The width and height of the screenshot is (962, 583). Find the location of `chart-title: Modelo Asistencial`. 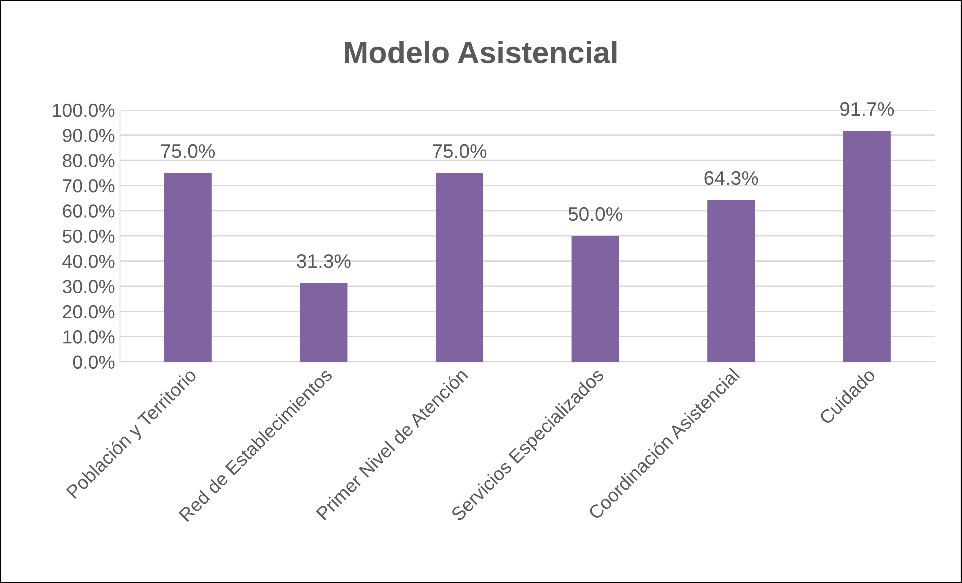

chart-title: Modelo Asistencial is located at coordinates (481, 52).